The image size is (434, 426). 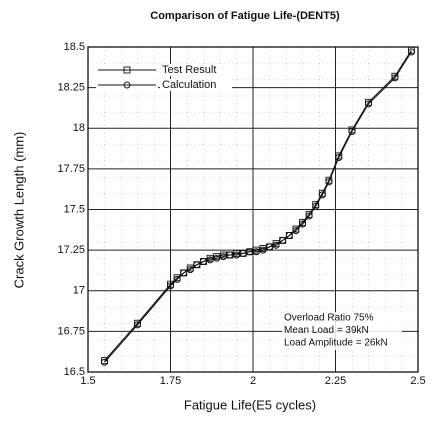 What do you see at coordinates (79, 128) in the screenshot?
I see `y-tick-label: 18` at bounding box center [79, 128].